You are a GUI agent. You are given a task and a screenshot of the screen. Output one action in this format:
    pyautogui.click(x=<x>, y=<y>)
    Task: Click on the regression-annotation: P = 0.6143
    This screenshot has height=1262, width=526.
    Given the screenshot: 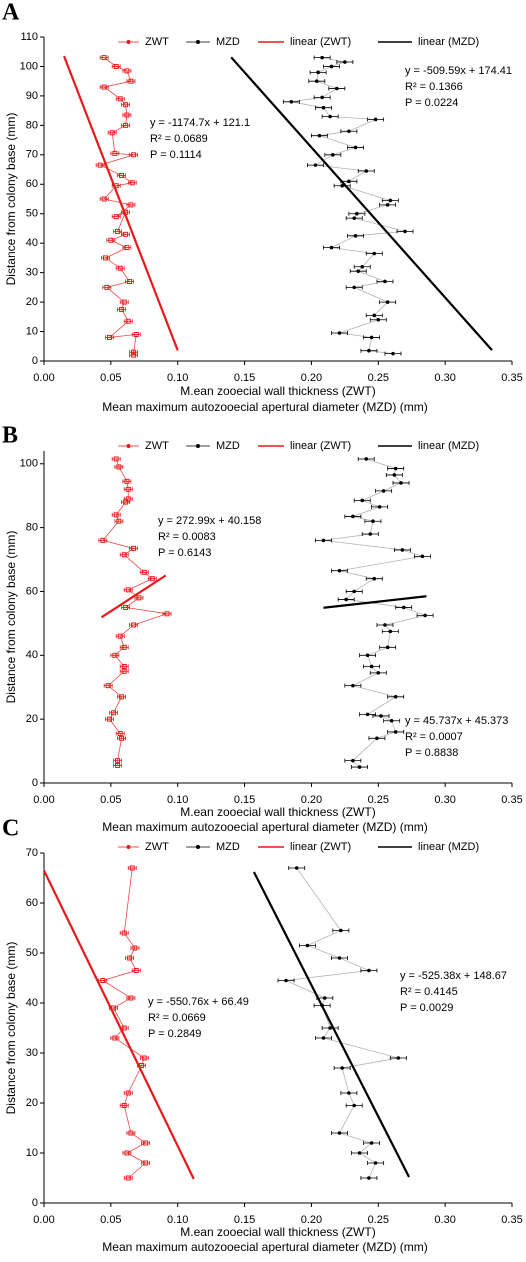 What is the action you would take?
    pyautogui.click(x=184, y=553)
    